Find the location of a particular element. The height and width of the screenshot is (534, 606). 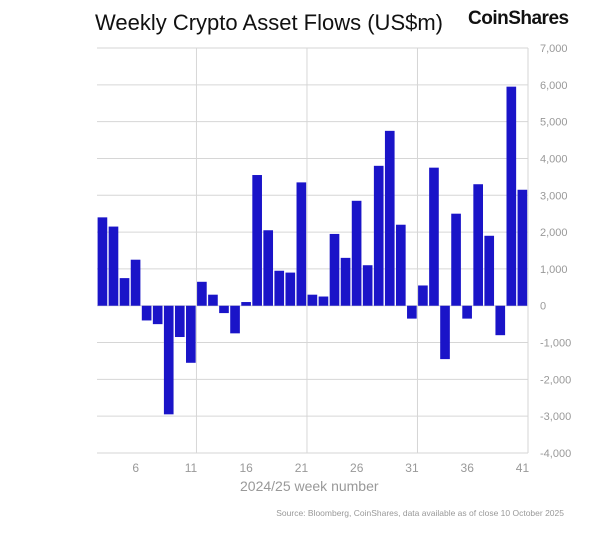

chart-title: Weekly Crypto Asset Flows (US$m) is located at coordinates (269, 22).